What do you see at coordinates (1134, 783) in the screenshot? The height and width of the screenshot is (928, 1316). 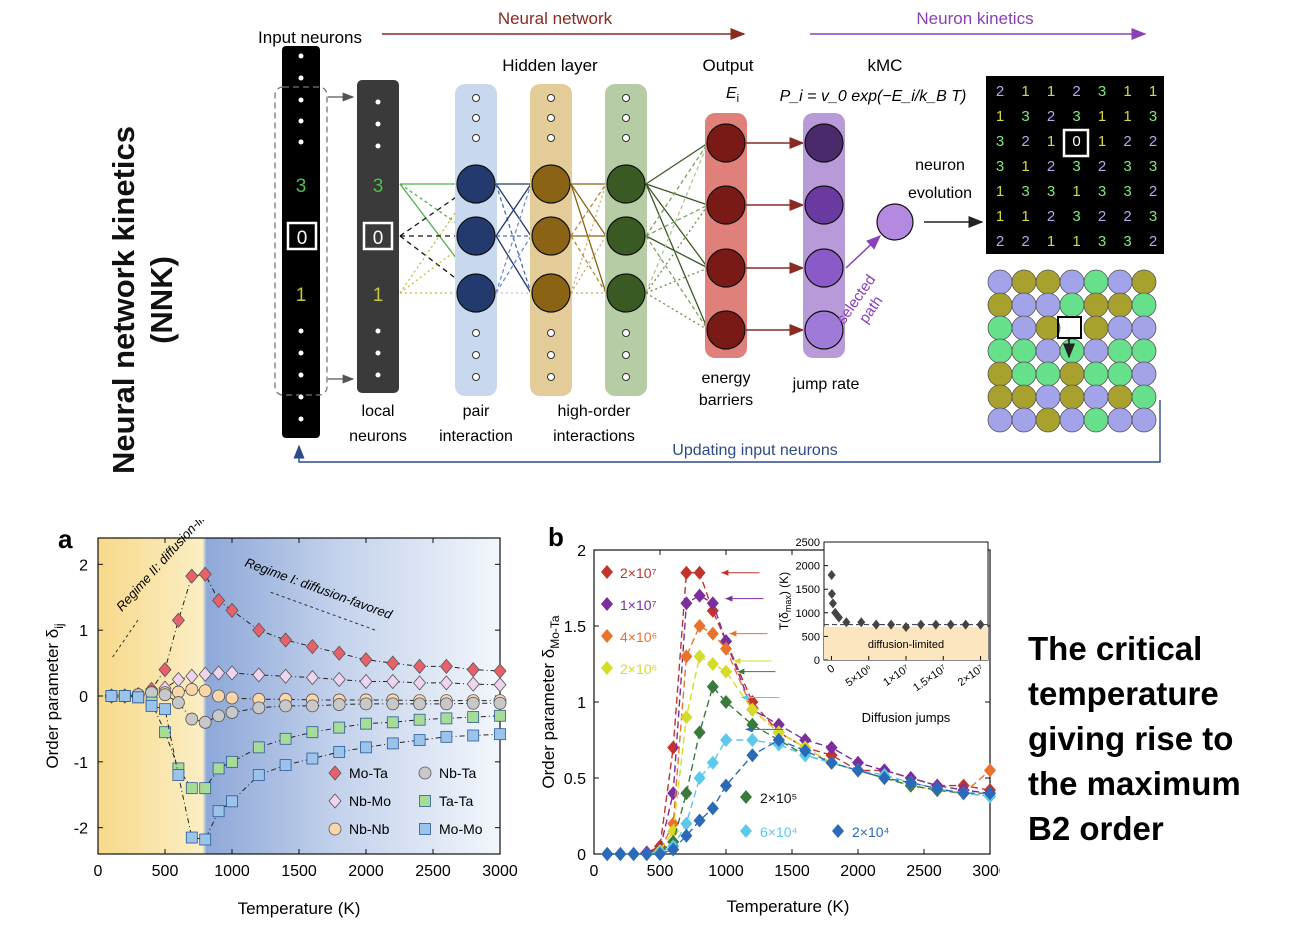 I see `note-line-4: the maximum` at bounding box center [1134, 783].